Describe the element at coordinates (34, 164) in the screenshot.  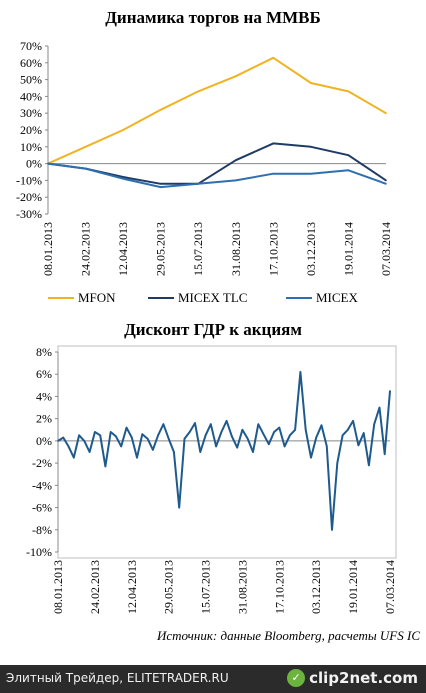
I see `chart1-y-tick-label: 0%` at that location.